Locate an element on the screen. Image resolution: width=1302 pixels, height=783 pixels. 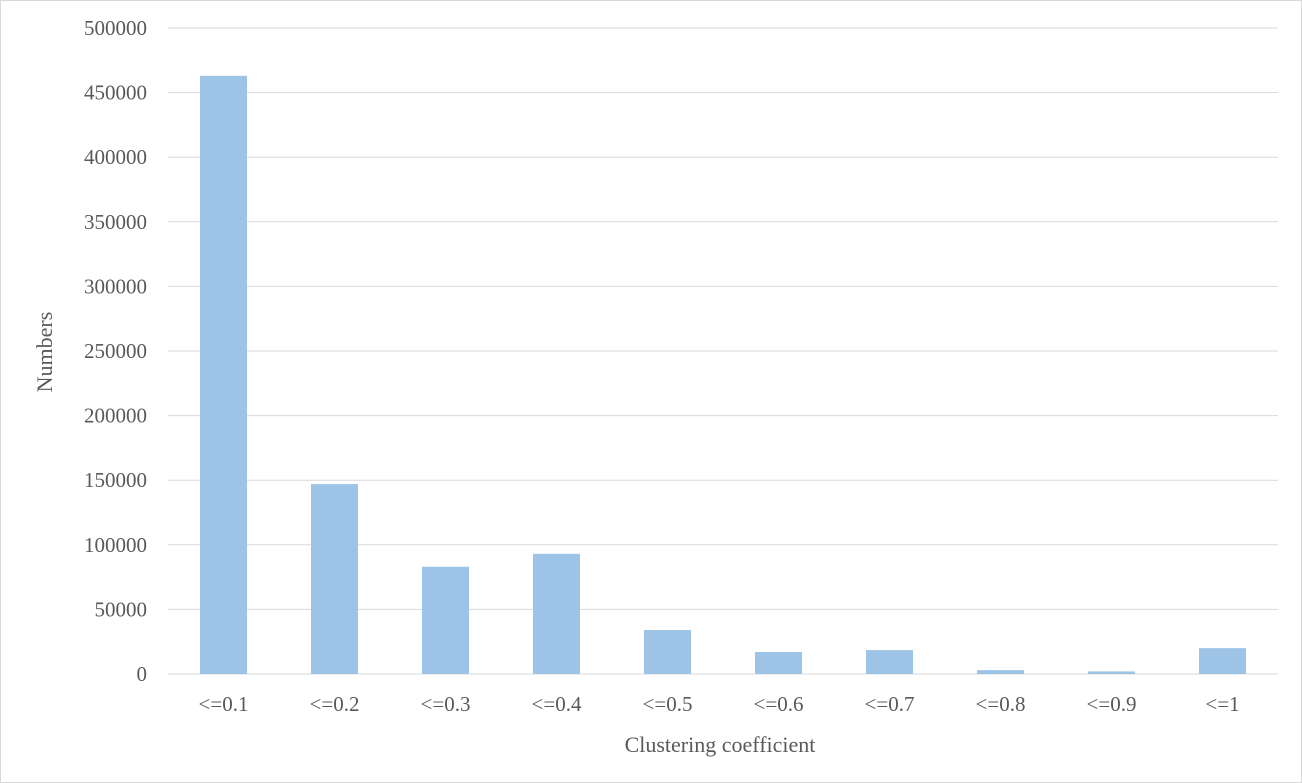
y-tick-label: 400000 is located at coordinates (115, 157).